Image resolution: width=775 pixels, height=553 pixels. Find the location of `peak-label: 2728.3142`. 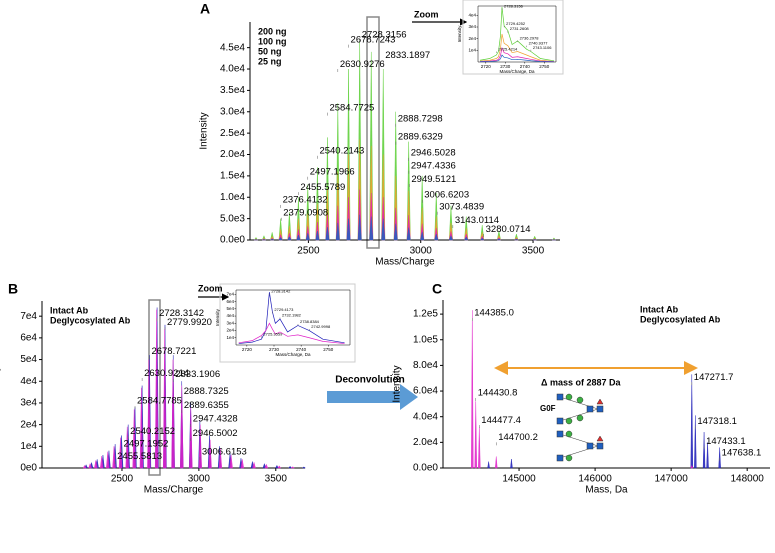

peak-label: 2728.3142 is located at coordinates (281, 291).